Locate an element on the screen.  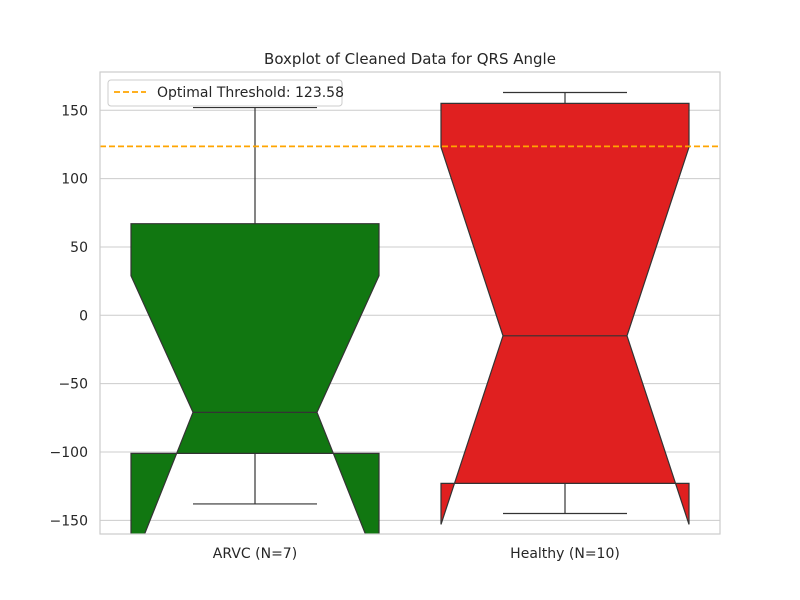
legend-box is located at coordinates (225, 93).